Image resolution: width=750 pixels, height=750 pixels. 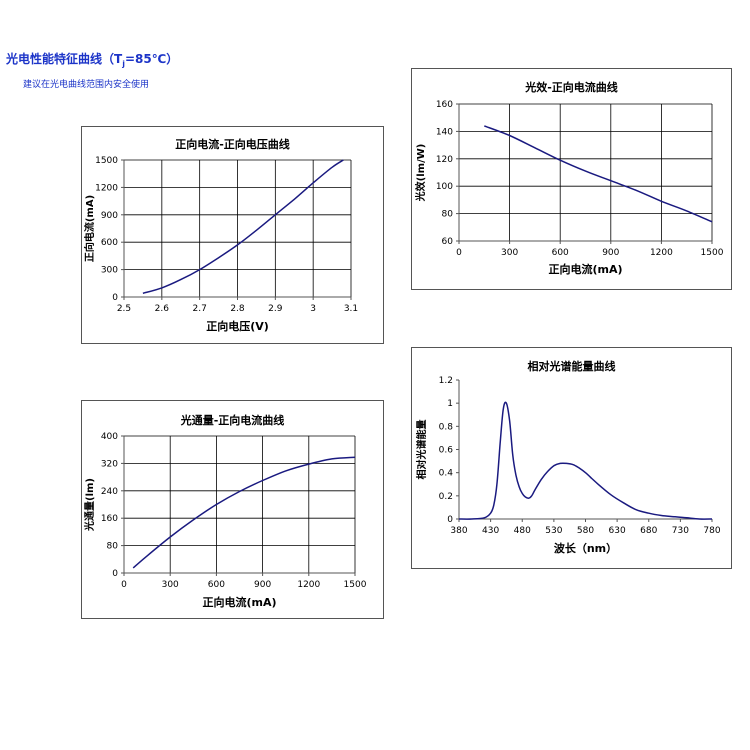 I want to click on y-tick-label: 400, so click(x=109, y=437).